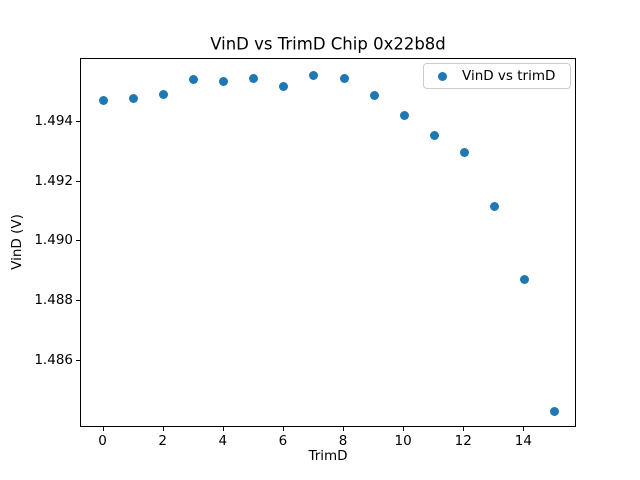 Image resolution: width=640 pixels, height=480 pixels. What do you see at coordinates (102, 441) in the screenshot?
I see `x-tick-label: 0` at bounding box center [102, 441].